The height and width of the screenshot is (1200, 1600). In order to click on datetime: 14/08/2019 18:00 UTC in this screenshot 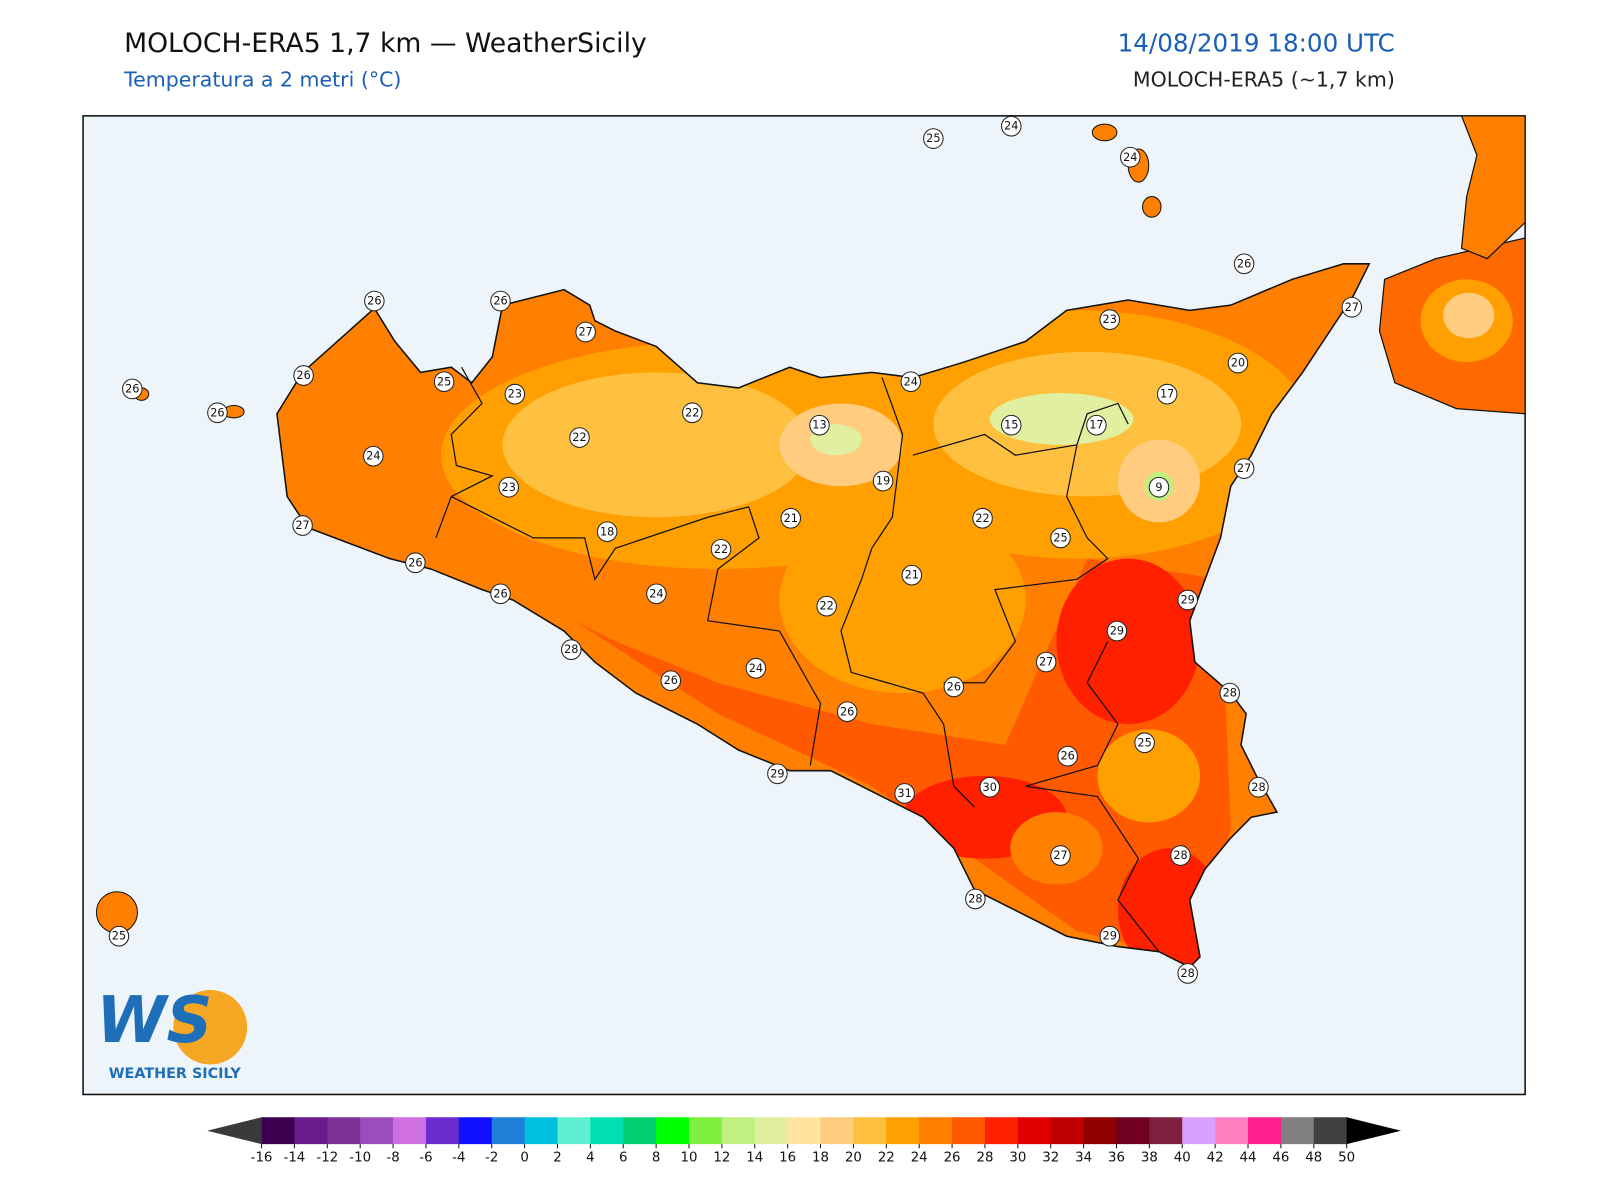, I will do `click(1256, 42)`.